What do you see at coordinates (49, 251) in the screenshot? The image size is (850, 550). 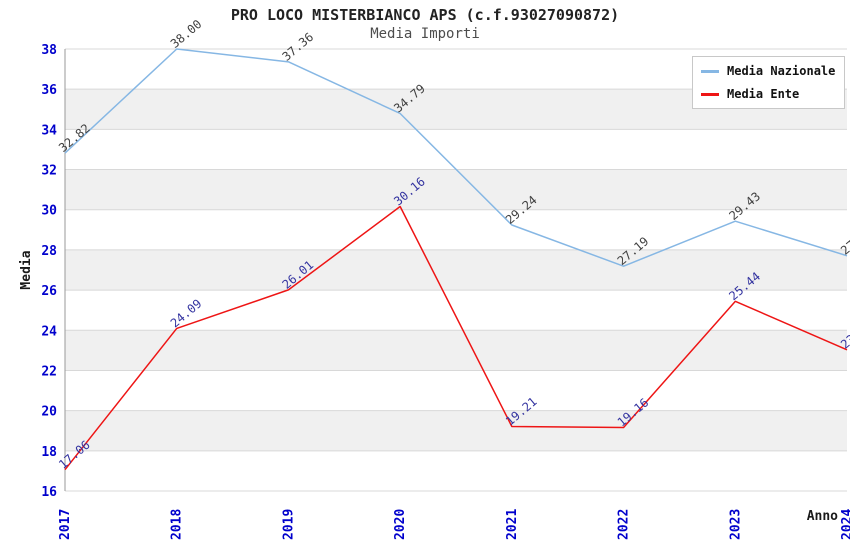 I see `y-tick-label: 28` at bounding box center [49, 251].